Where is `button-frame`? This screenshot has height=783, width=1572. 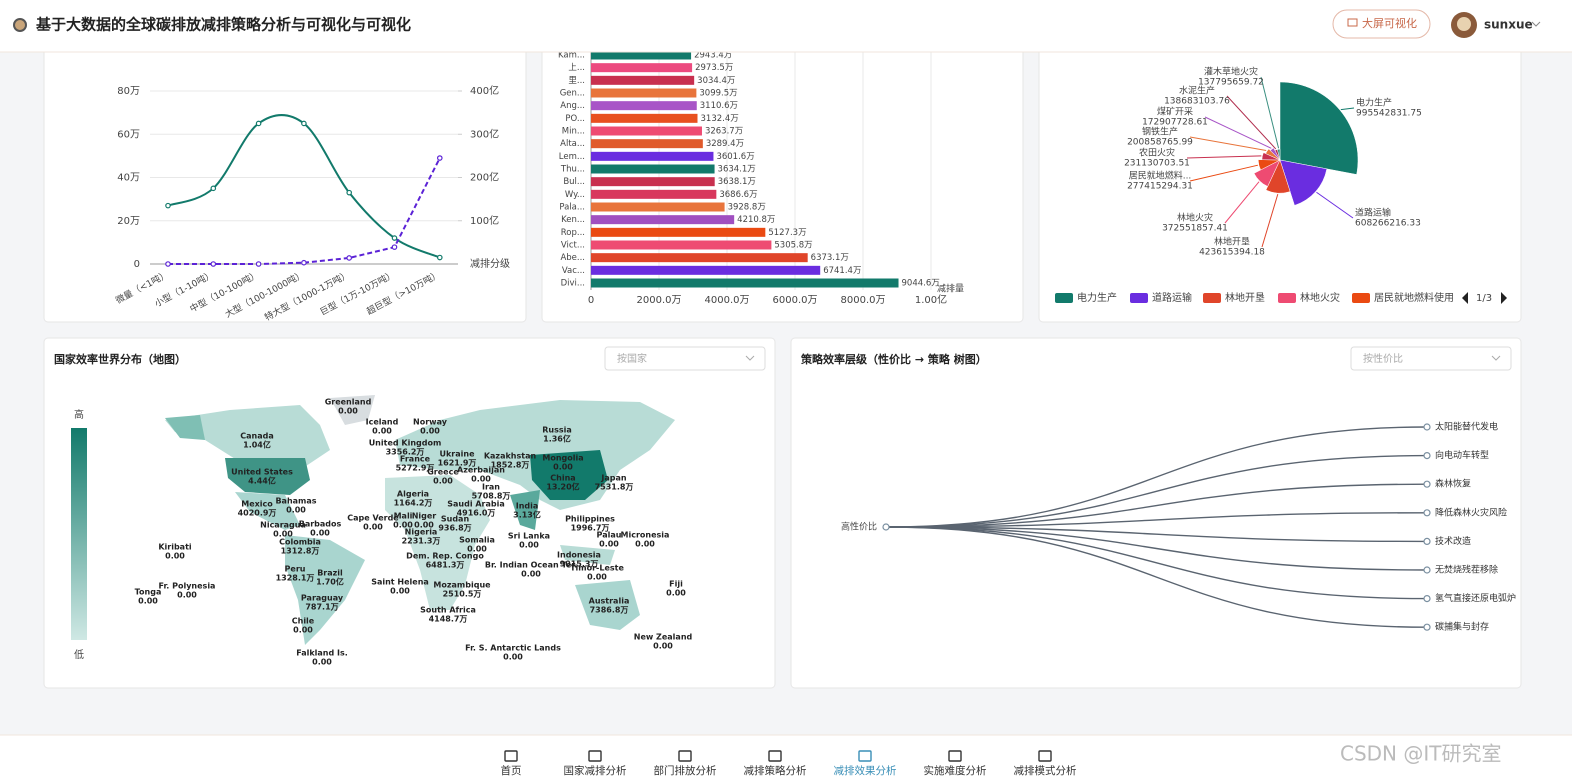 button-frame is located at coordinates (1381, 24).